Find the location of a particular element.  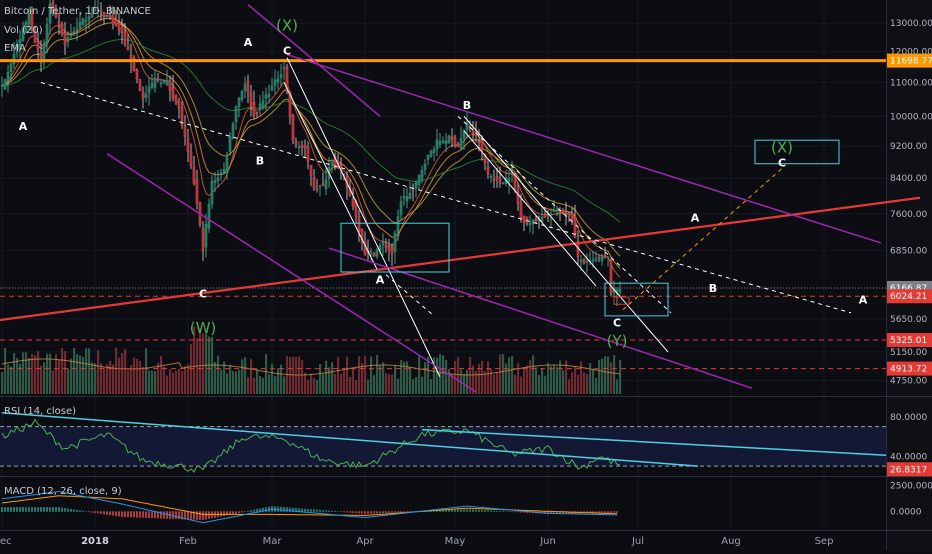

rsi-axis-tick: 40.0000 is located at coordinates (908, 457).